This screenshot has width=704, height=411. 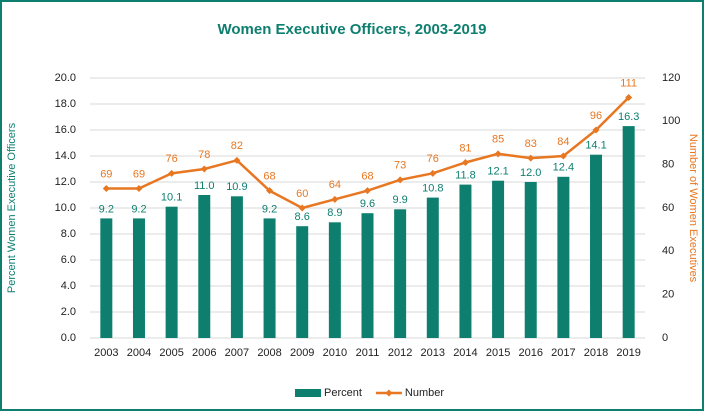 What do you see at coordinates (628, 117) in the screenshot?
I see `bar-value-label: 16.3` at bounding box center [628, 117].